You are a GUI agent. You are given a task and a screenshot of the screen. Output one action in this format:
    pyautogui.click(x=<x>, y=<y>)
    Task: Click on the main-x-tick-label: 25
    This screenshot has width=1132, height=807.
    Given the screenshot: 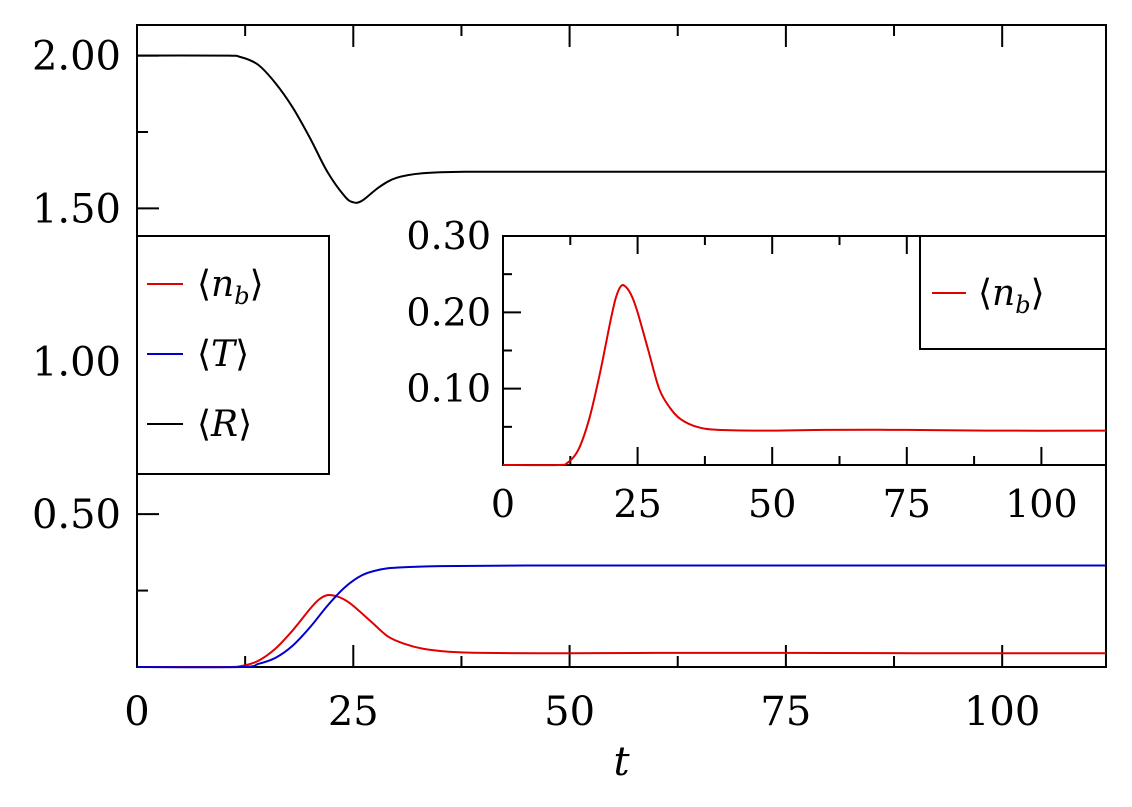 What is the action you would take?
    pyautogui.click(x=353, y=712)
    